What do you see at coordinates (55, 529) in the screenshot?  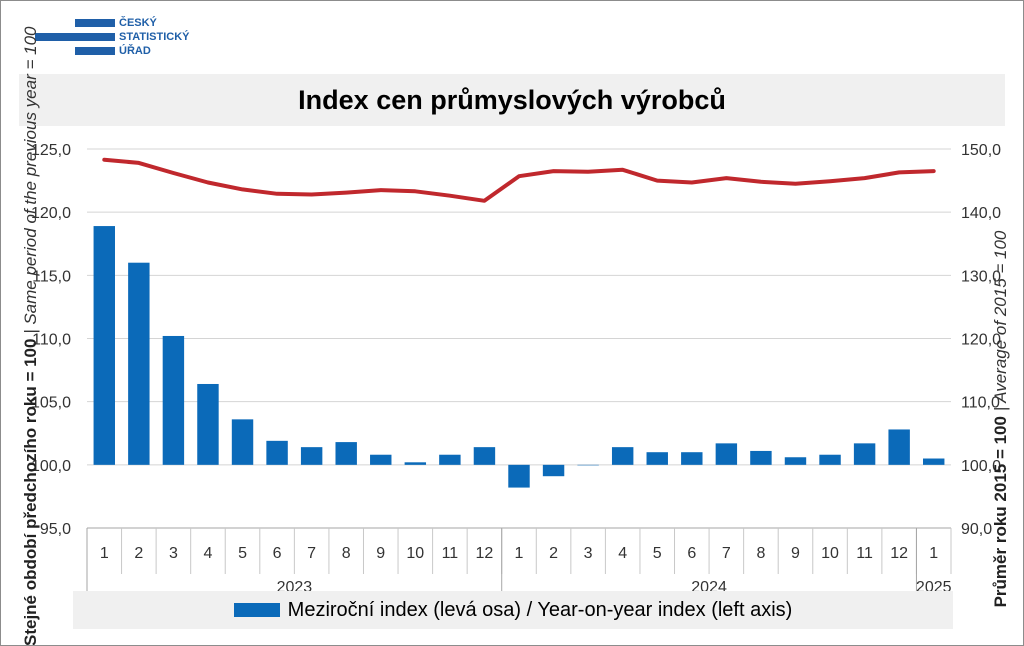 I see `left-tick-label: 95,0` at bounding box center [55, 529].